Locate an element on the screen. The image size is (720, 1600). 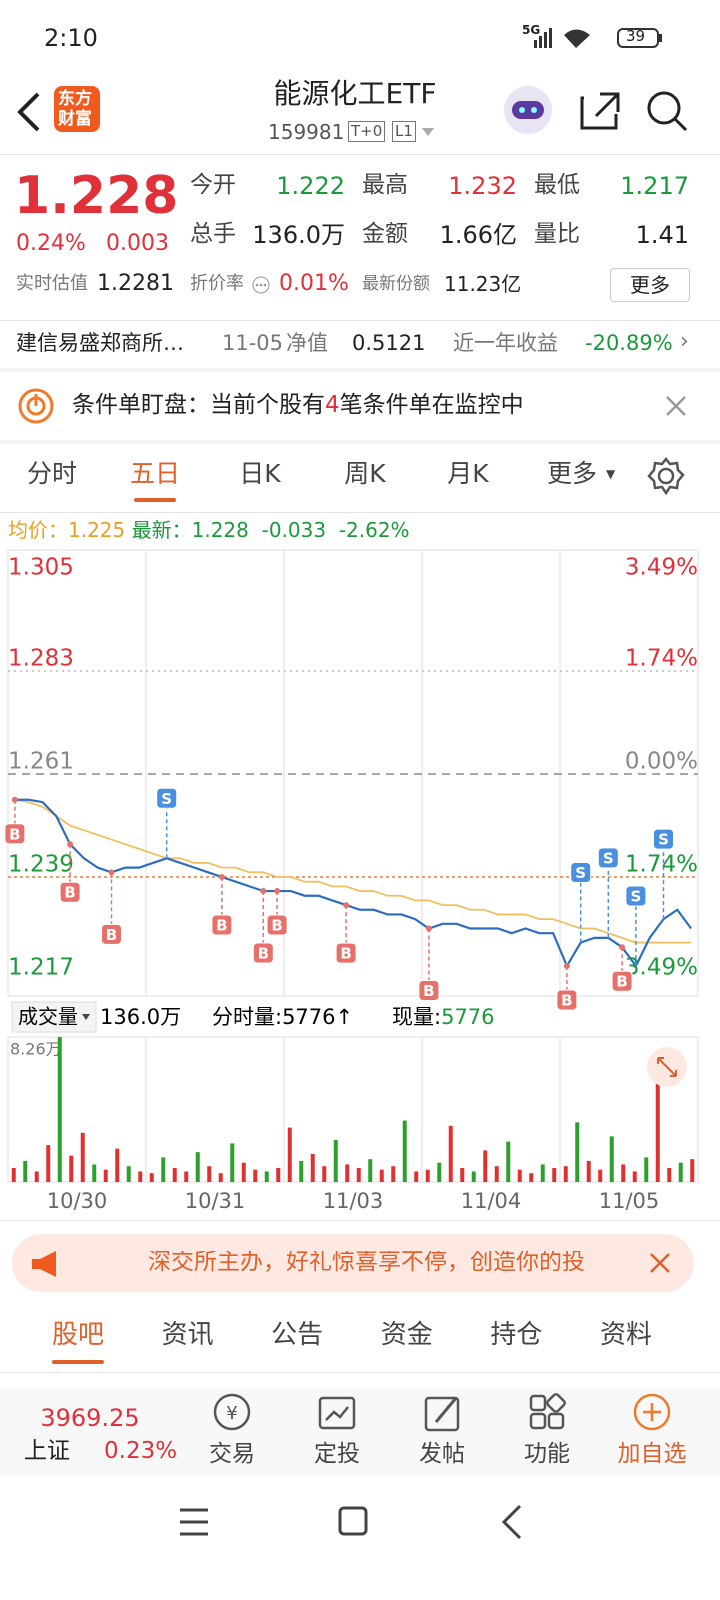
section-tab: 股吧 is located at coordinates (78, 1335).